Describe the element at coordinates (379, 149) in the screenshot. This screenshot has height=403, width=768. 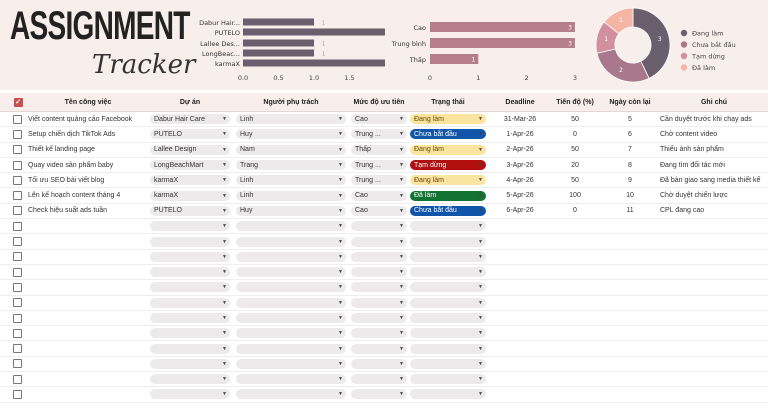
I see `priority-dropdown: Thấp ▼` at that location.